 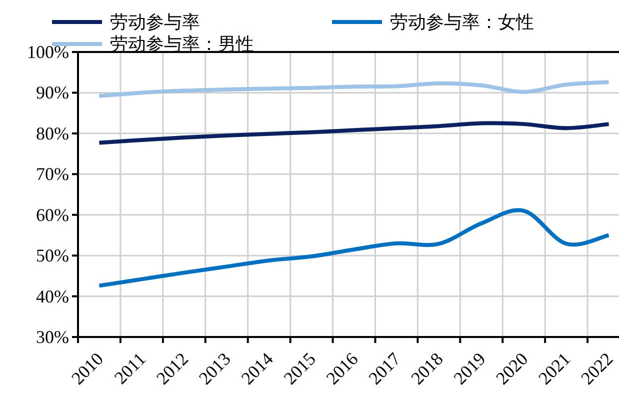 I want to click on legend-label: 劳动参与率：女性, so click(x=462, y=22).